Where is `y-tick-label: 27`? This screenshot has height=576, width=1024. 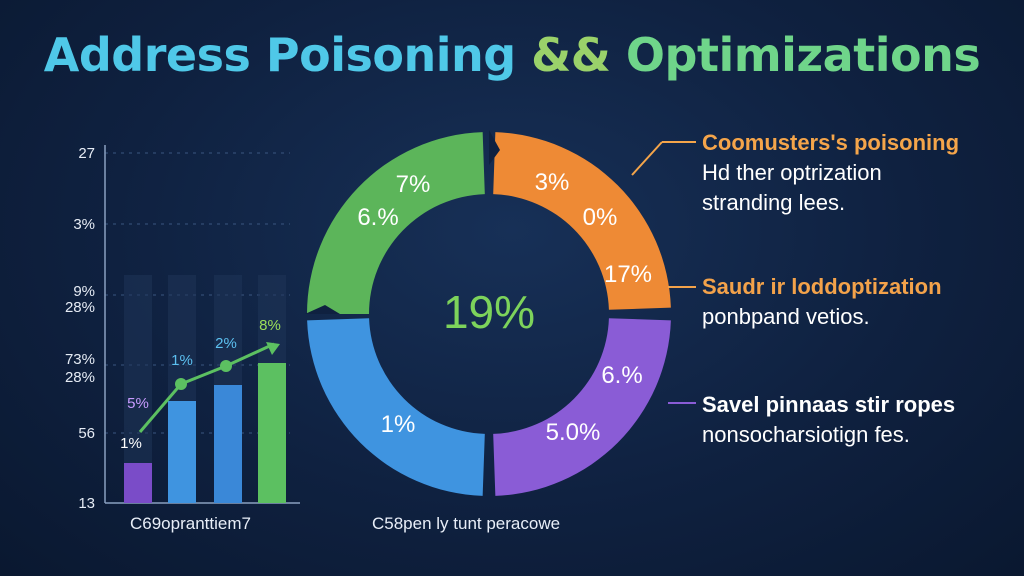 y-tick-label: 27 is located at coordinates (86, 153).